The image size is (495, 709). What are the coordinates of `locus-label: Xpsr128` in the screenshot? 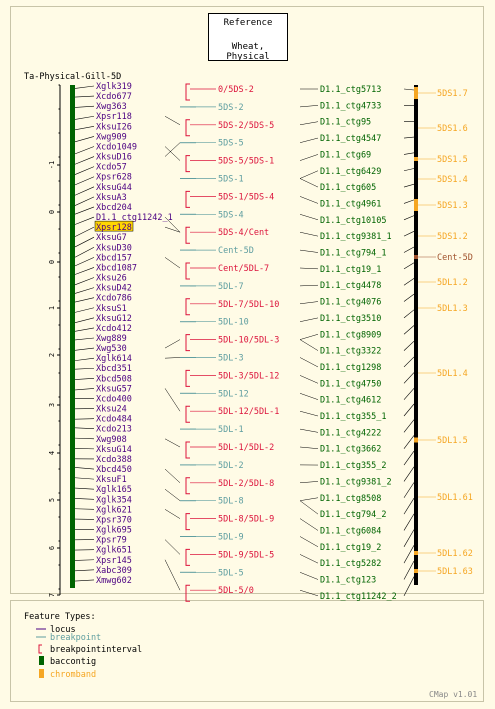 It's located at (114, 228).